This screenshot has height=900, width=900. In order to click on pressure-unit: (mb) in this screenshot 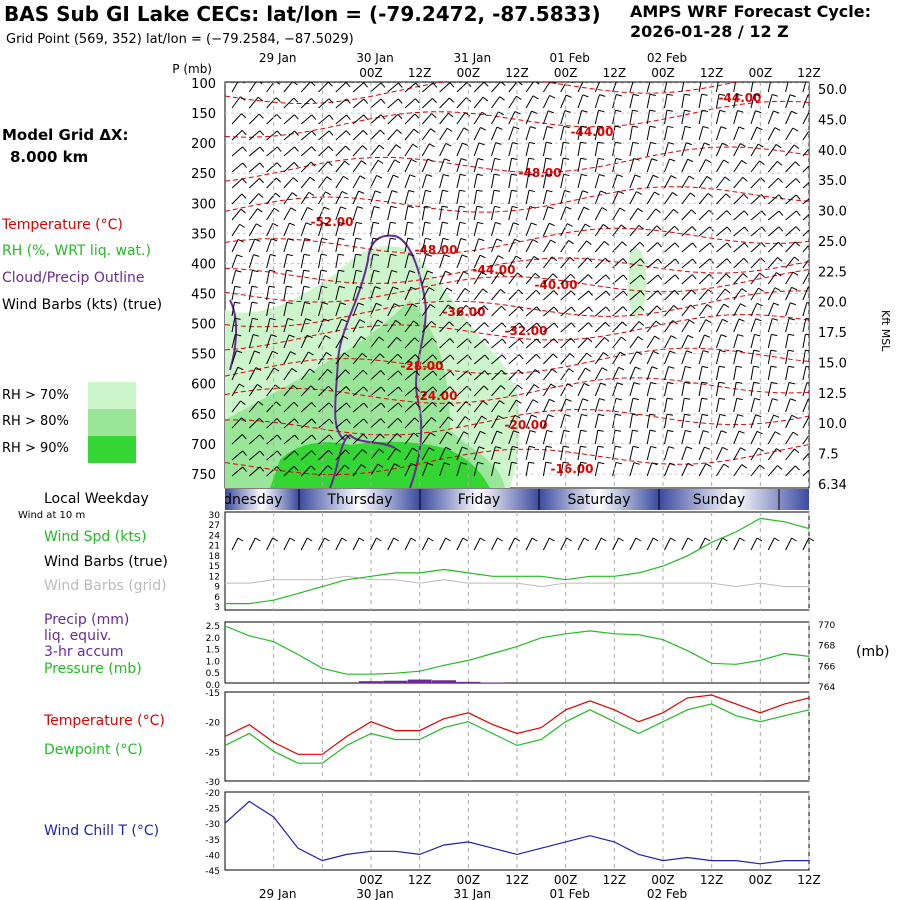, I will do `click(873, 652)`.